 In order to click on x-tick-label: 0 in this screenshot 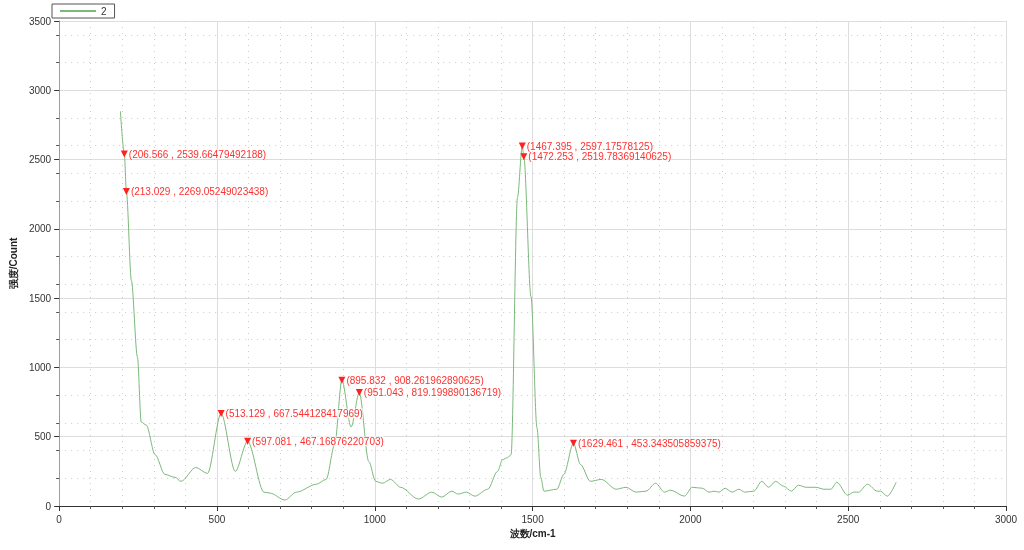, I will do `click(59, 519)`.